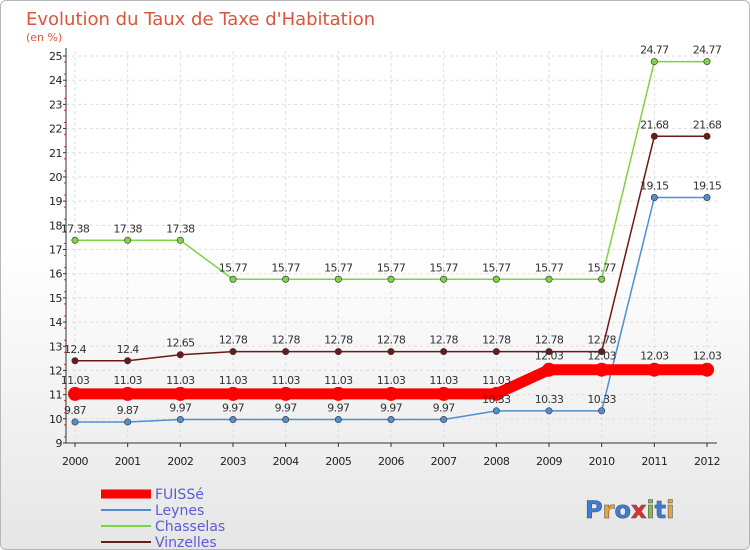 The width and height of the screenshot is (750, 550). Describe the element at coordinates (55, 419) in the screenshot. I see `y-tick-label: 10` at that location.